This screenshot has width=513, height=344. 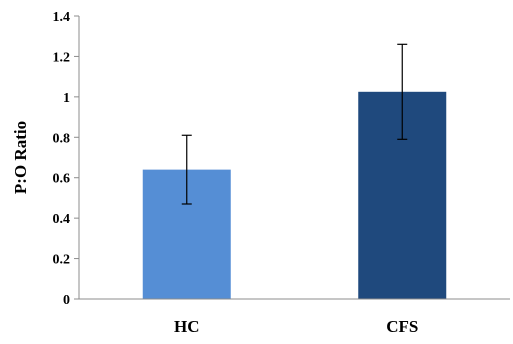 I want to click on x-category-label: HC, so click(x=187, y=326).